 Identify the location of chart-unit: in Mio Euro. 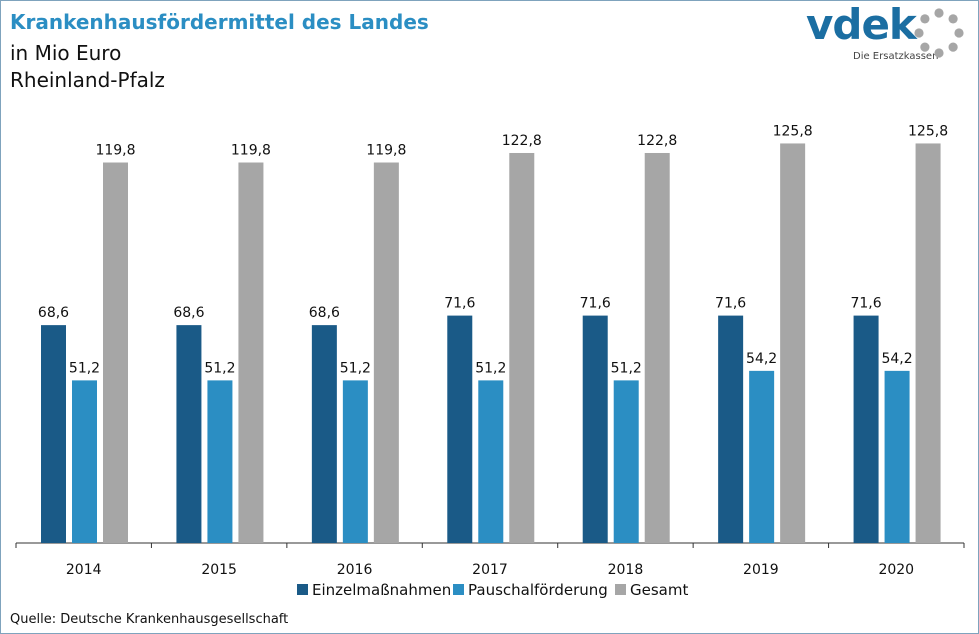
(66, 53).